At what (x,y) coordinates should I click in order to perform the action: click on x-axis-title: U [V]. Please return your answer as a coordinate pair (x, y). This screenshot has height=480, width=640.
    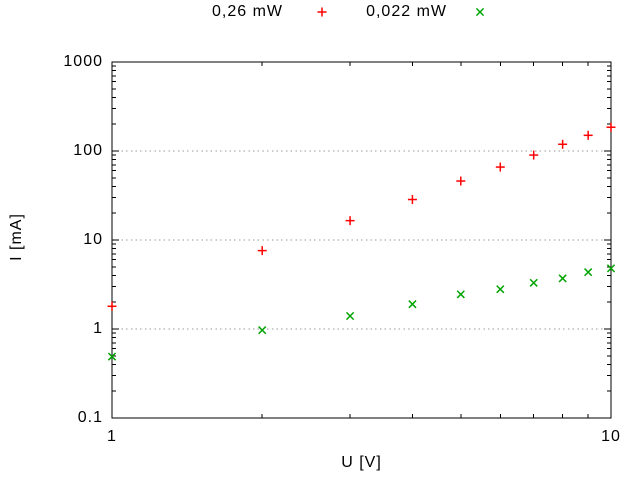
    Looking at the image, I should click on (361, 462).